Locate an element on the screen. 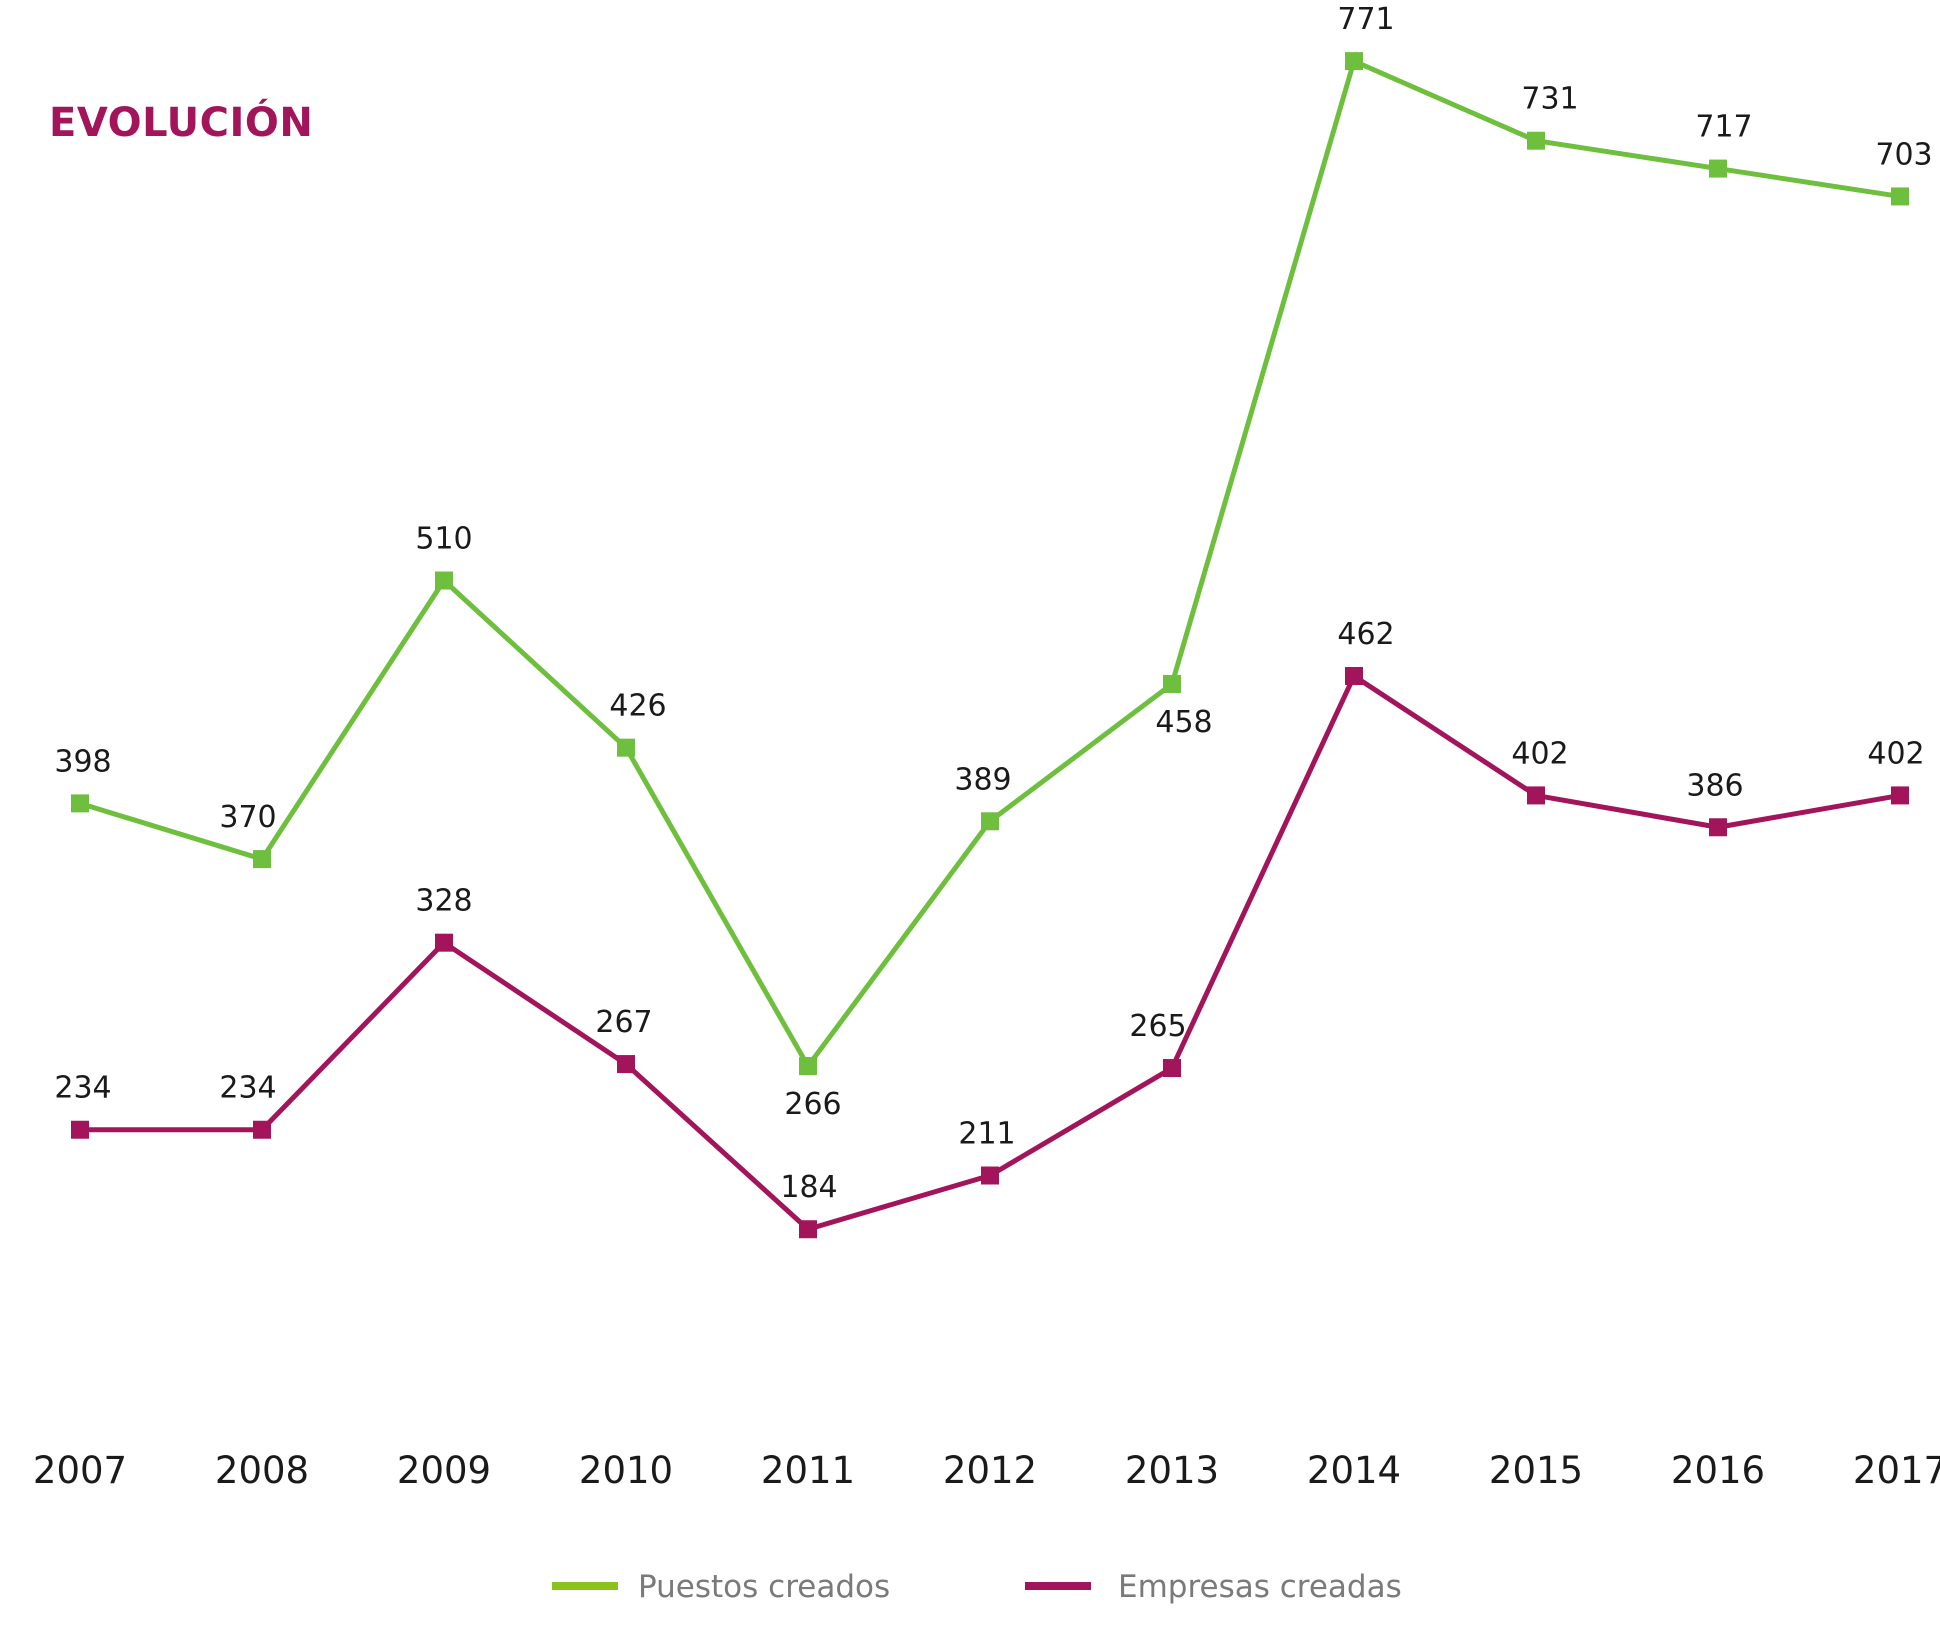 The image size is (1940, 1637). x-tick-label: 2015 is located at coordinates (1536, 1470).